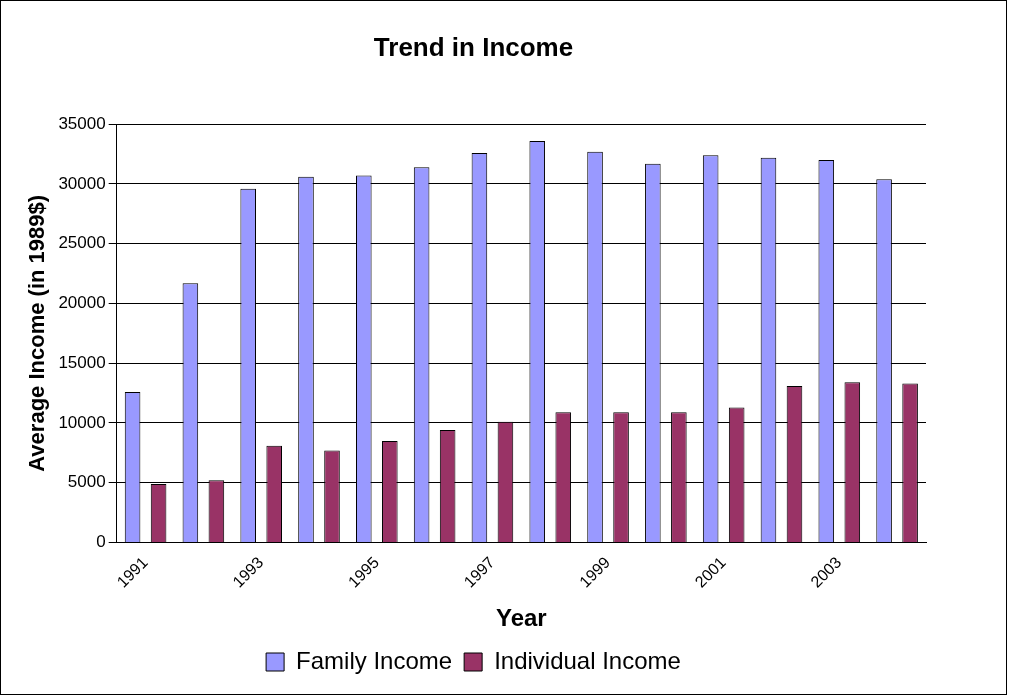  What do you see at coordinates (473, 46) in the screenshot?
I see `chart-title: Trend in Income` at bounding box center [473, 46].